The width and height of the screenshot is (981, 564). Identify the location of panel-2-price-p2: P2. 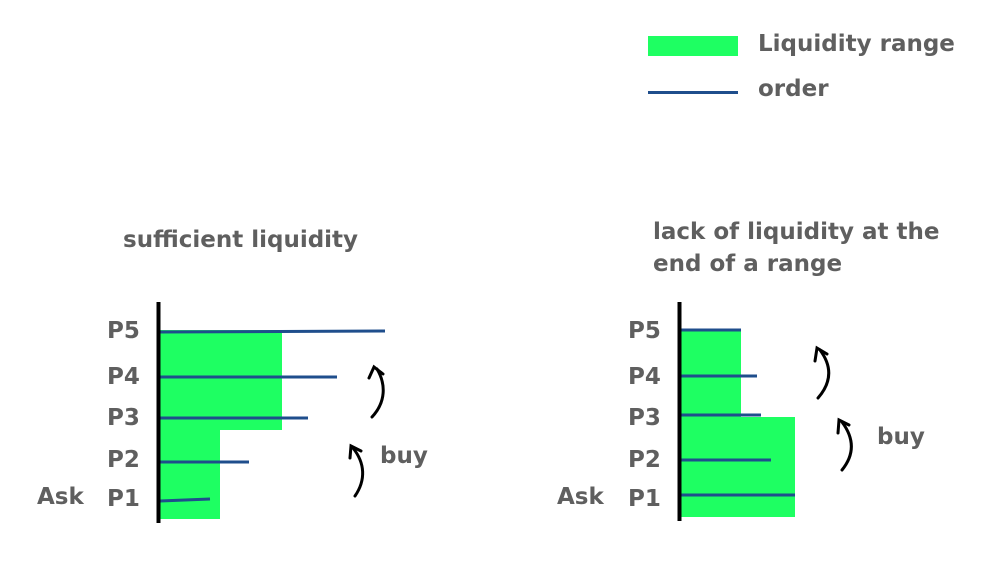
(644, 460).